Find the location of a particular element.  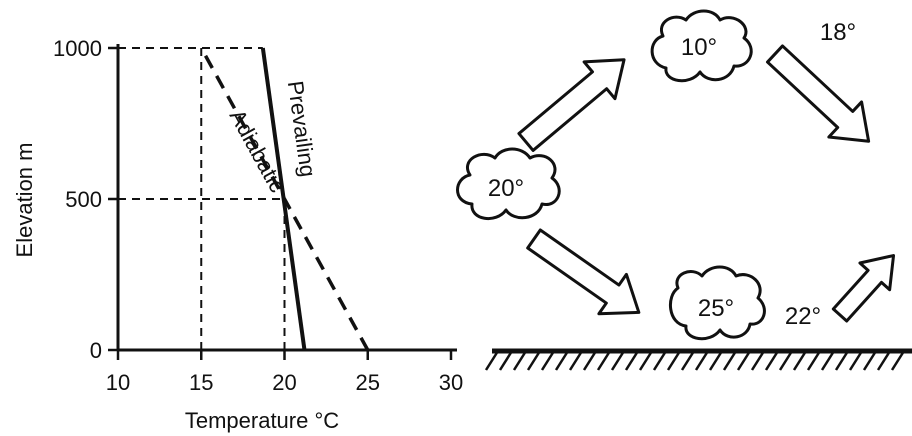

arrow-down-to-ground is located at coordinates (583, 272).